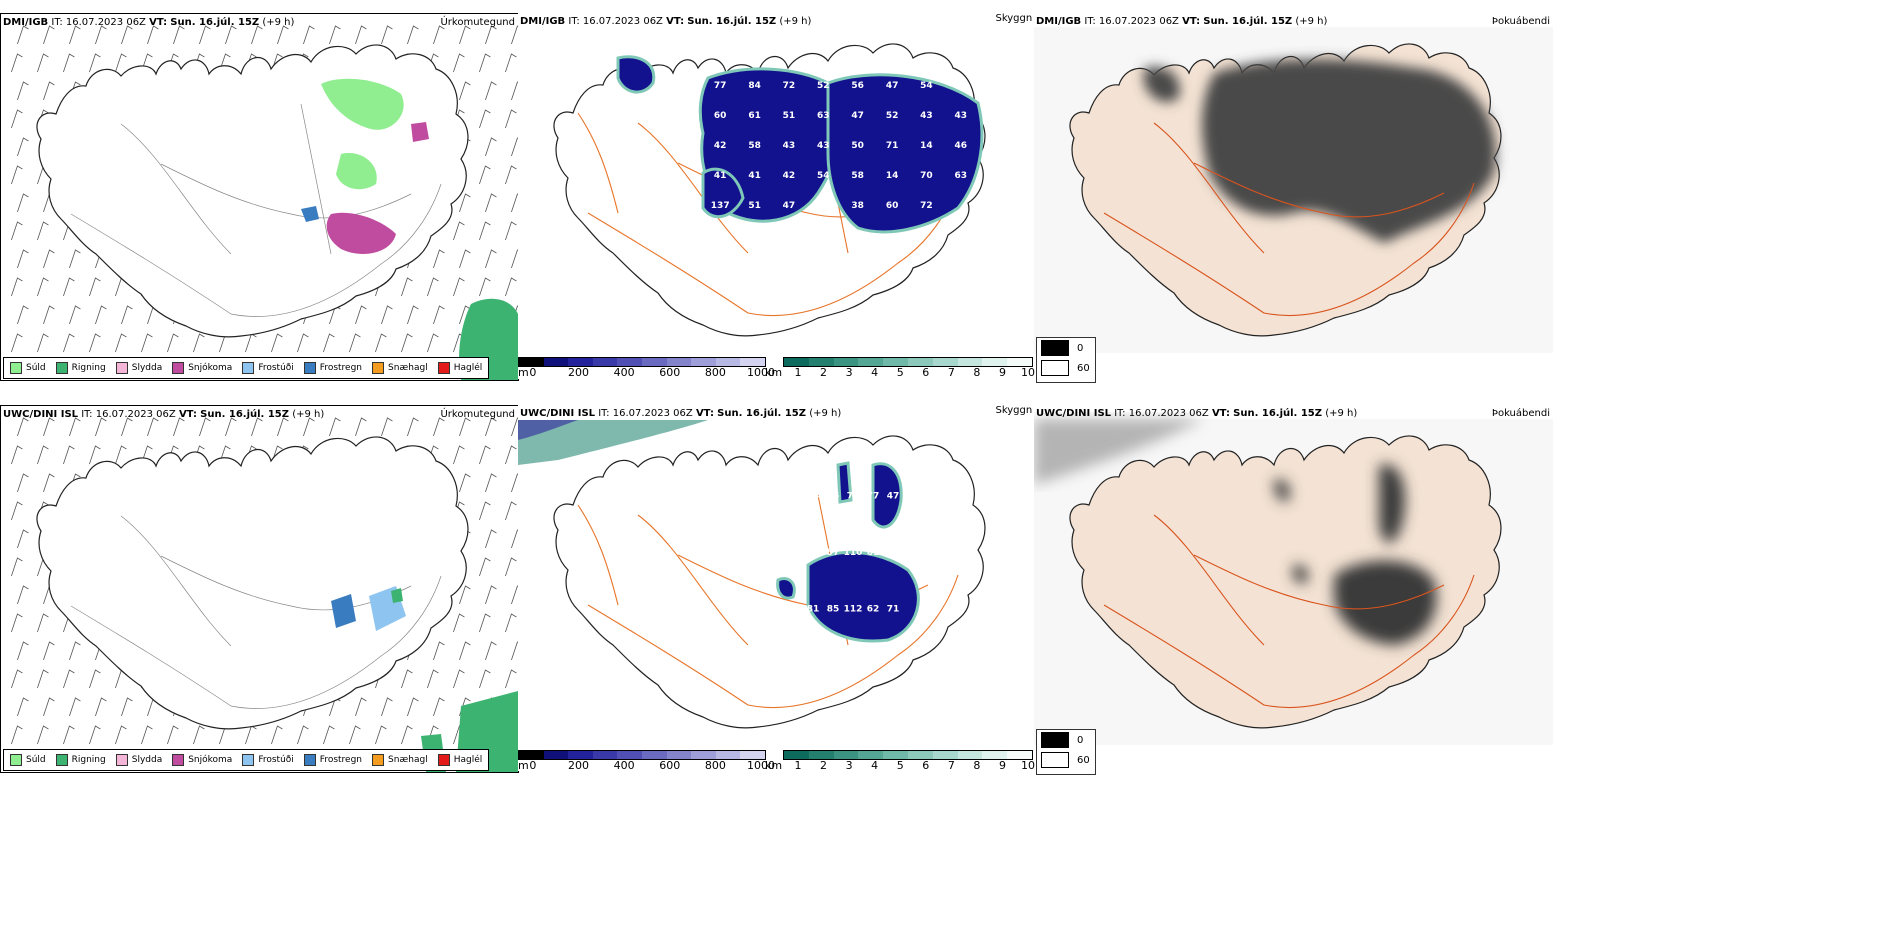 The width and height of the screenshot is (1900, 950). What do you see at coordinates (892, 176) in the screenshot?
I see `ceiling-value-label: 14` at bounding box center [892, 176].